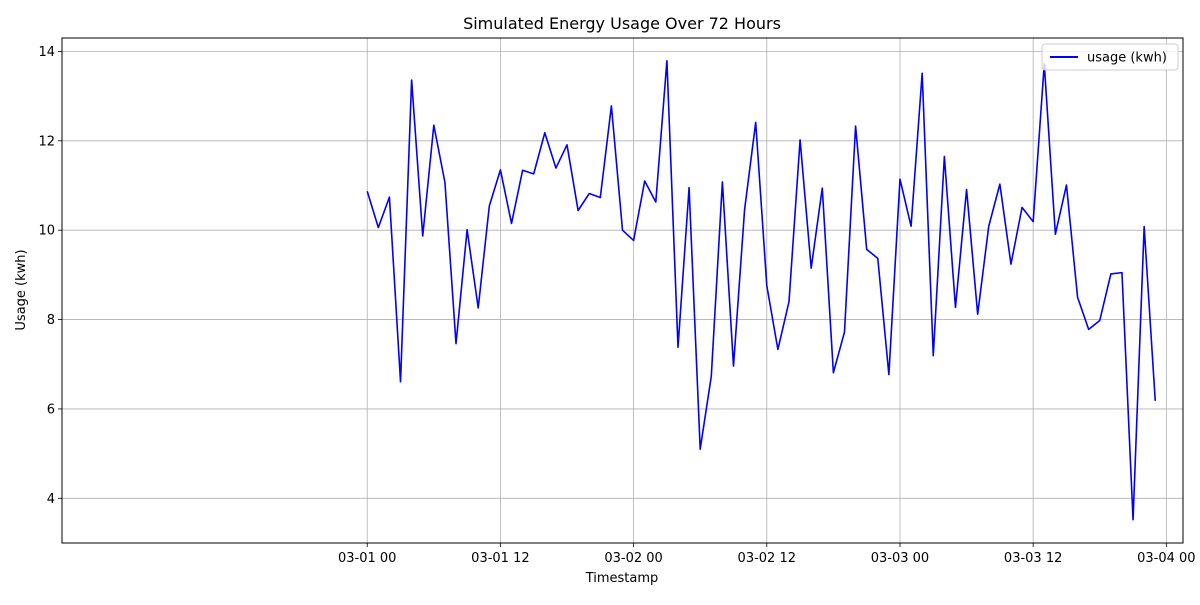 The height and width of the screenshot is (605, 1200). I want to click on legend: usage (kwh), so click(1110, 57).